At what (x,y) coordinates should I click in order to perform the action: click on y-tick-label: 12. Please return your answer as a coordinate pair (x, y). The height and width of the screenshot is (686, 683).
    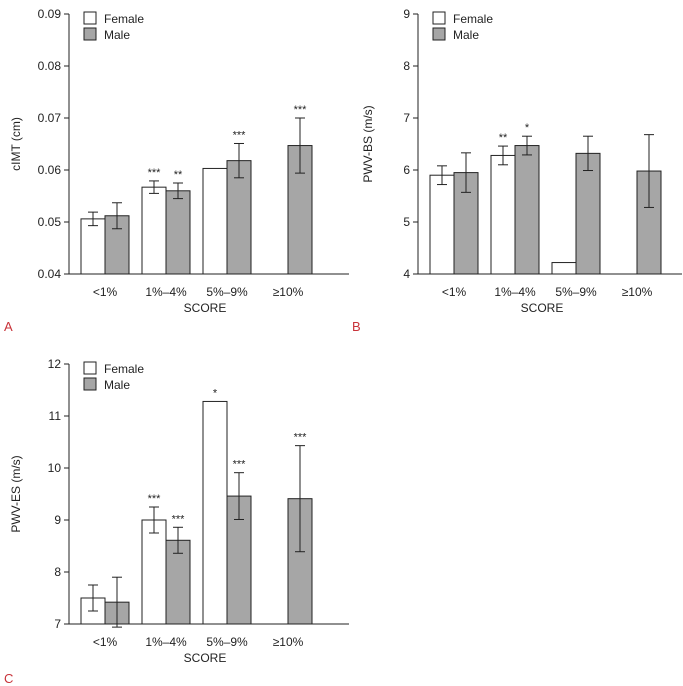
    Looking at the image, I should click on (55, 364).